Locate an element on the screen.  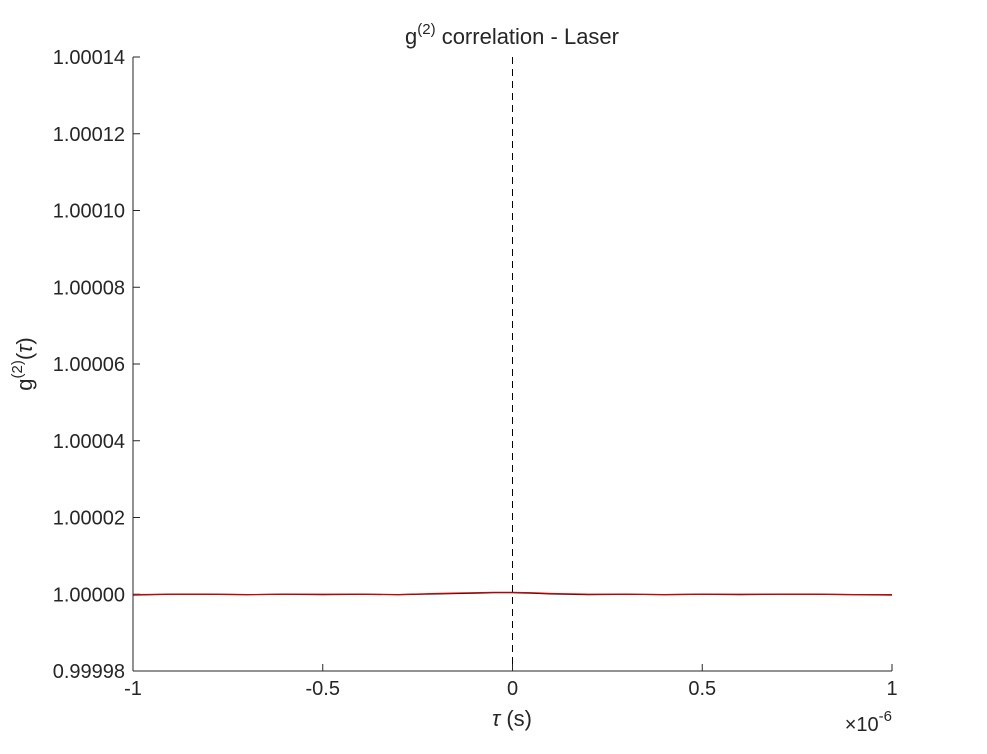
x-axis-label: τ (s) is located at coordinates (512, 718).